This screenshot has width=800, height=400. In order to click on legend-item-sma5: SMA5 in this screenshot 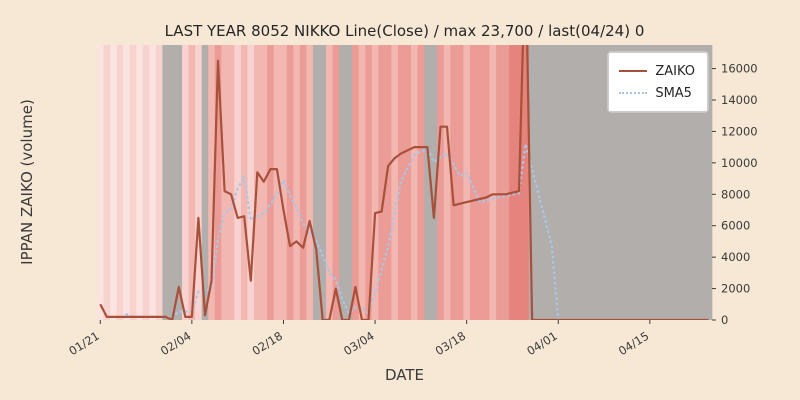, I will do `click(657, 93)`.